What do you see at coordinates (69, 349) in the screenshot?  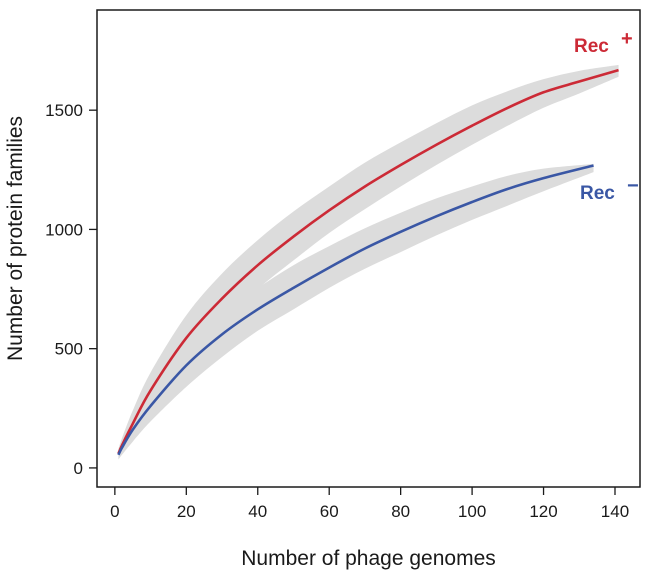 I see `y-tick-label: 500` at bounding box center [69, 349].